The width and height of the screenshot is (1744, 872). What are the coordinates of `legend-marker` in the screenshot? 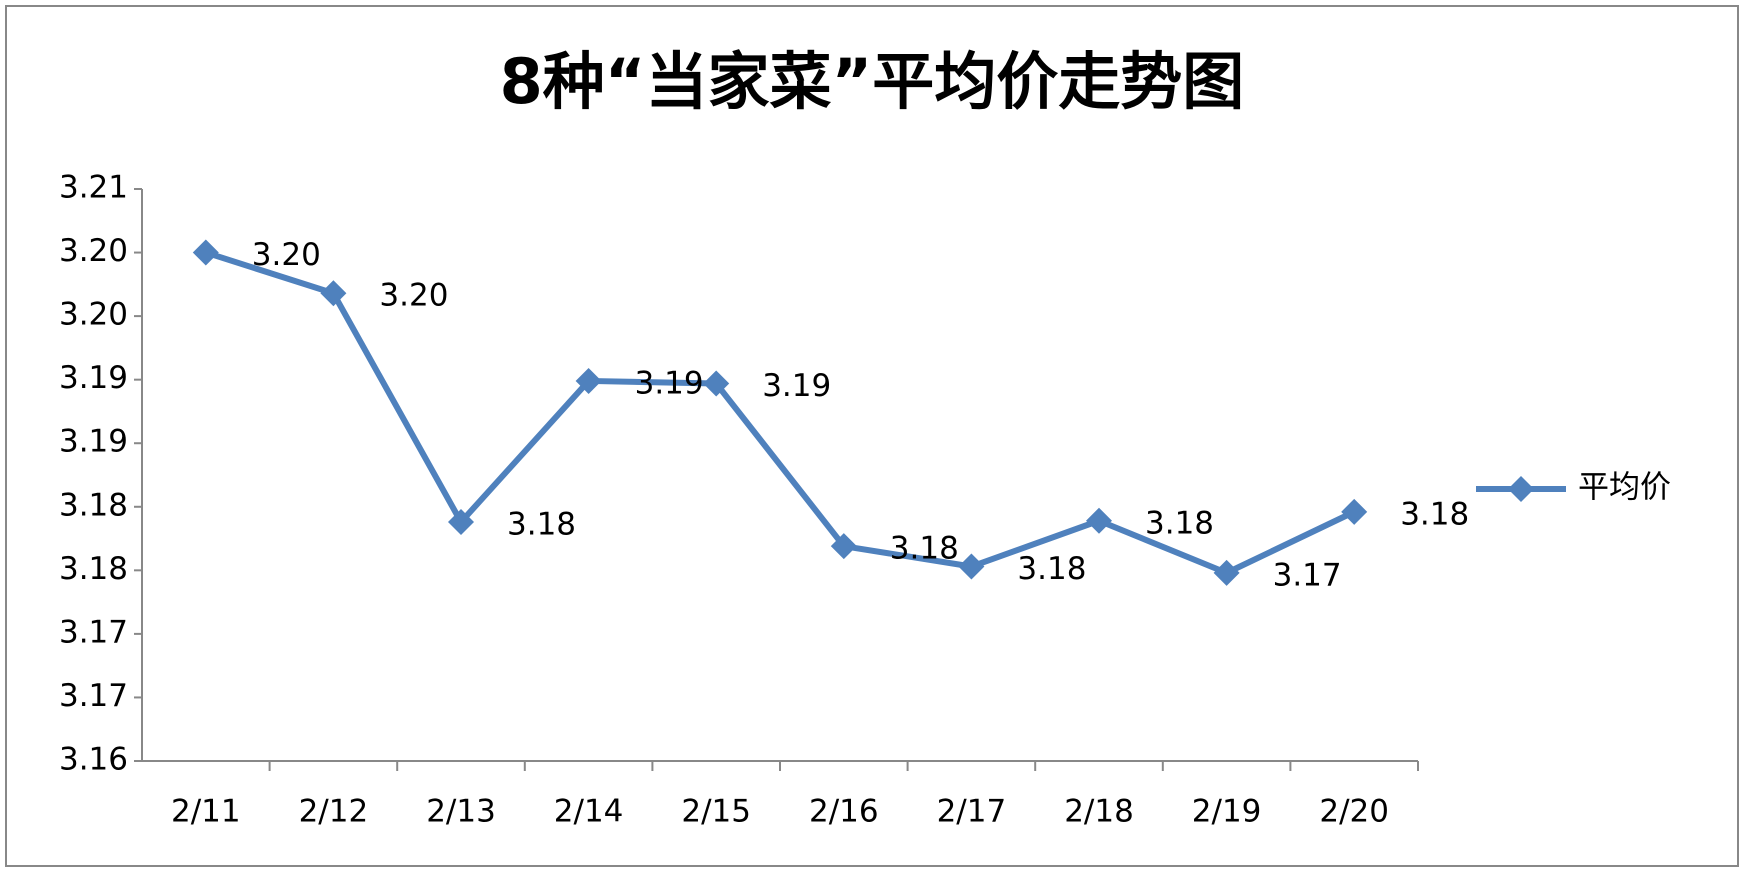 It's located at (1521, 489).